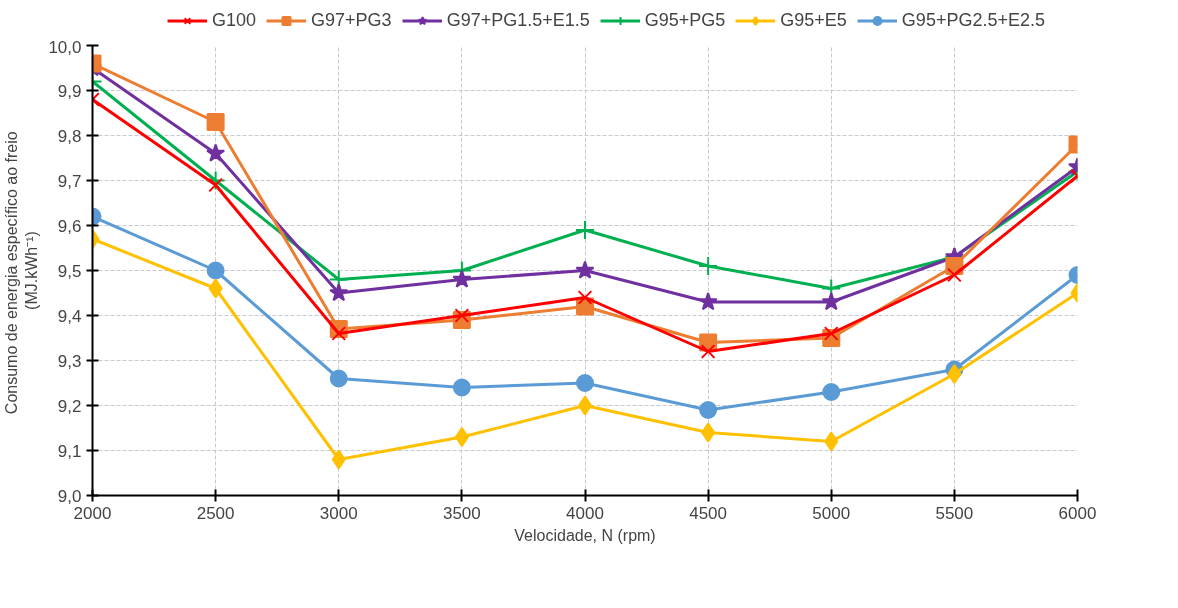 The width and height of the screenshot is (1178, 608). I want to click on y-tick-label: 9,7, so click(69, 181).